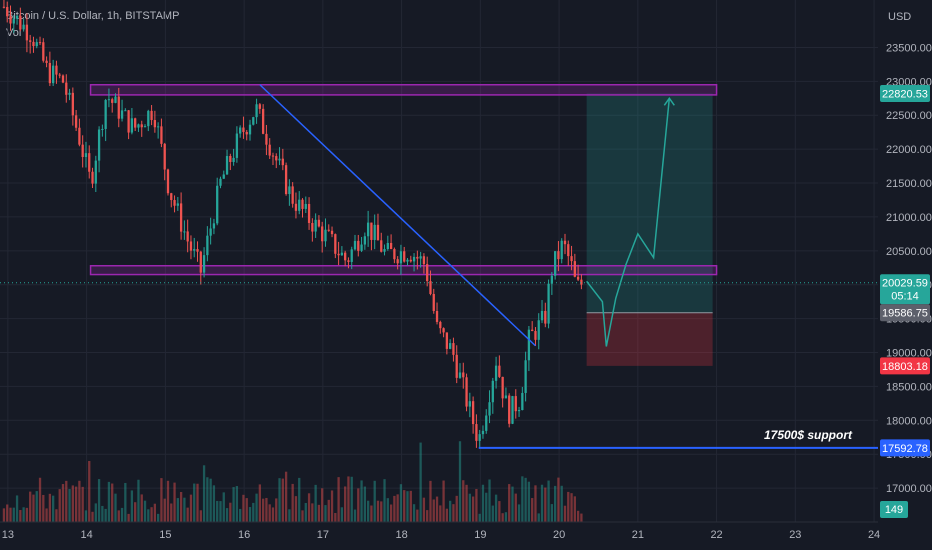 This screenshot has height=550, width=932. Describe the element at coordinates (244, 535) in the screenshot. I see `x-tick-label: 16` at that location.